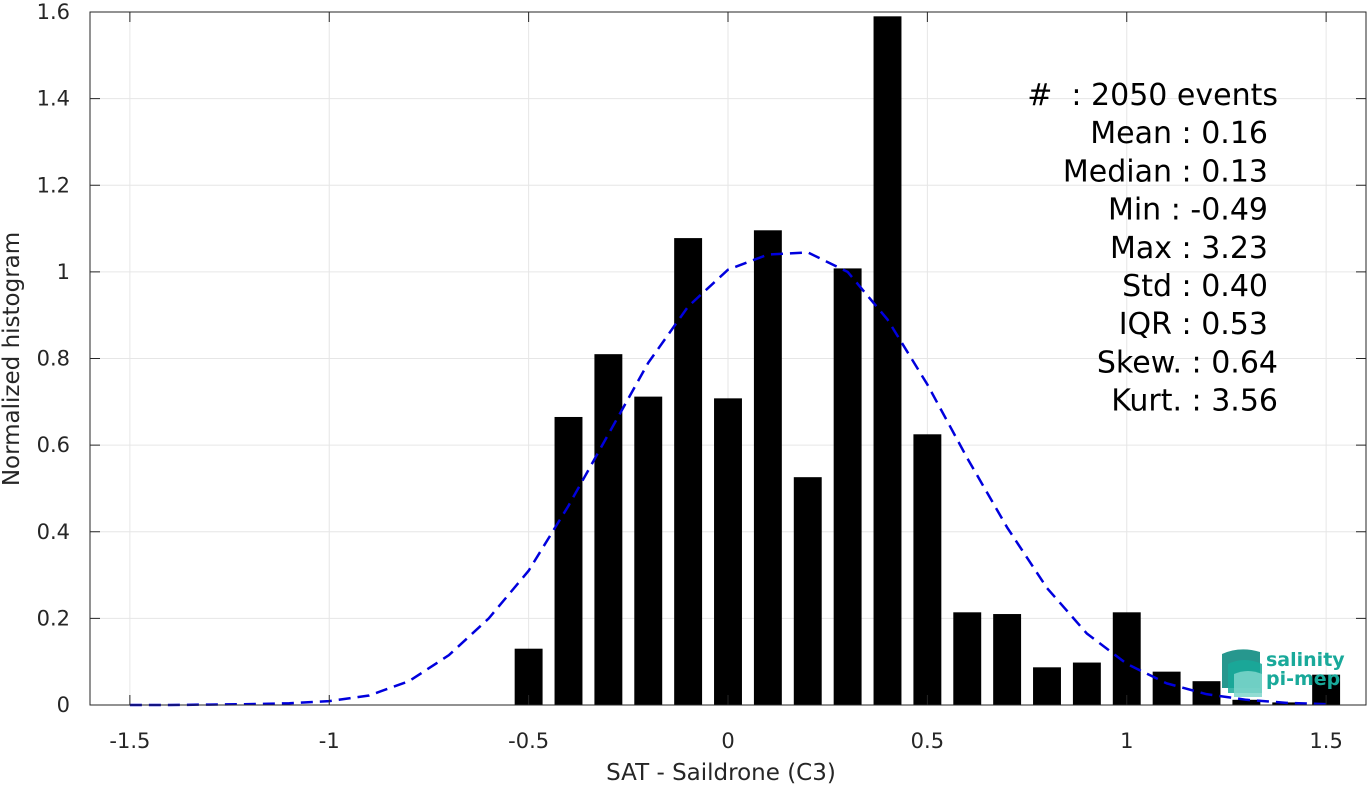  What do you see at coordinates (12, 359) in the screenshot?
I see `y-axis-label: Normalized histogram` at bounding box center [12, 359].